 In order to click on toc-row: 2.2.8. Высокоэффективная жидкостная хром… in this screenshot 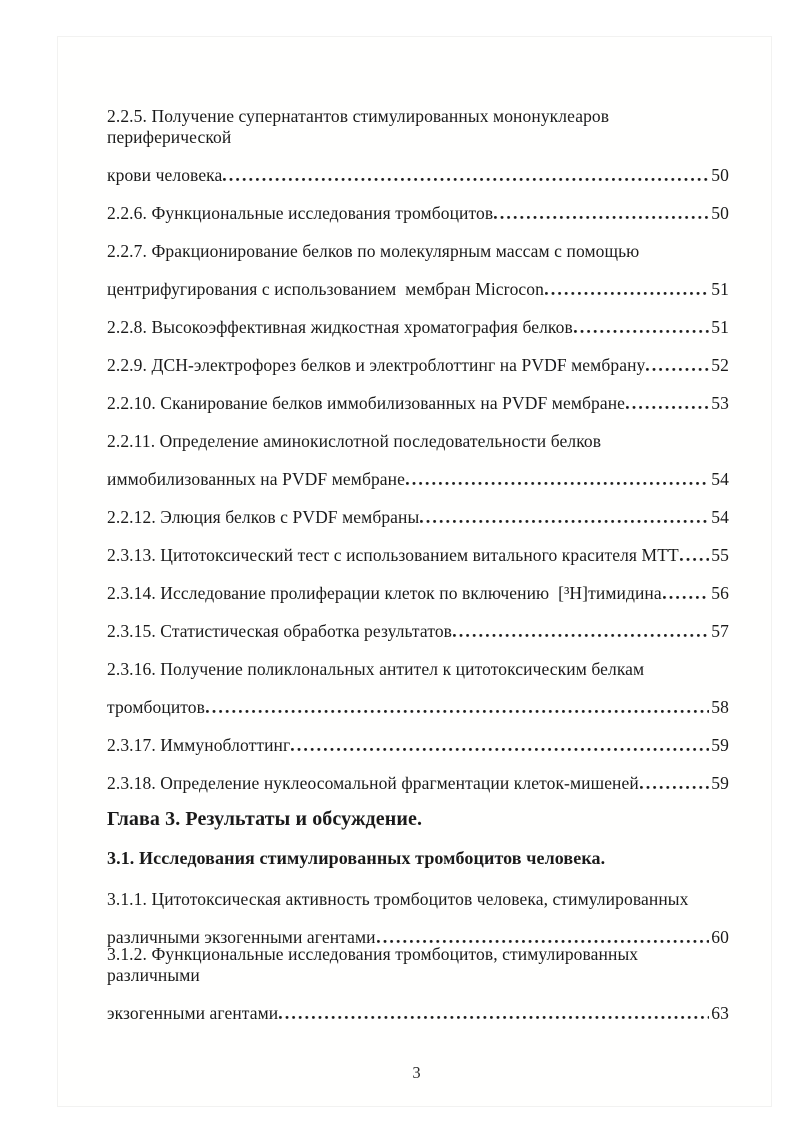, I will do `click(418, 319)`.